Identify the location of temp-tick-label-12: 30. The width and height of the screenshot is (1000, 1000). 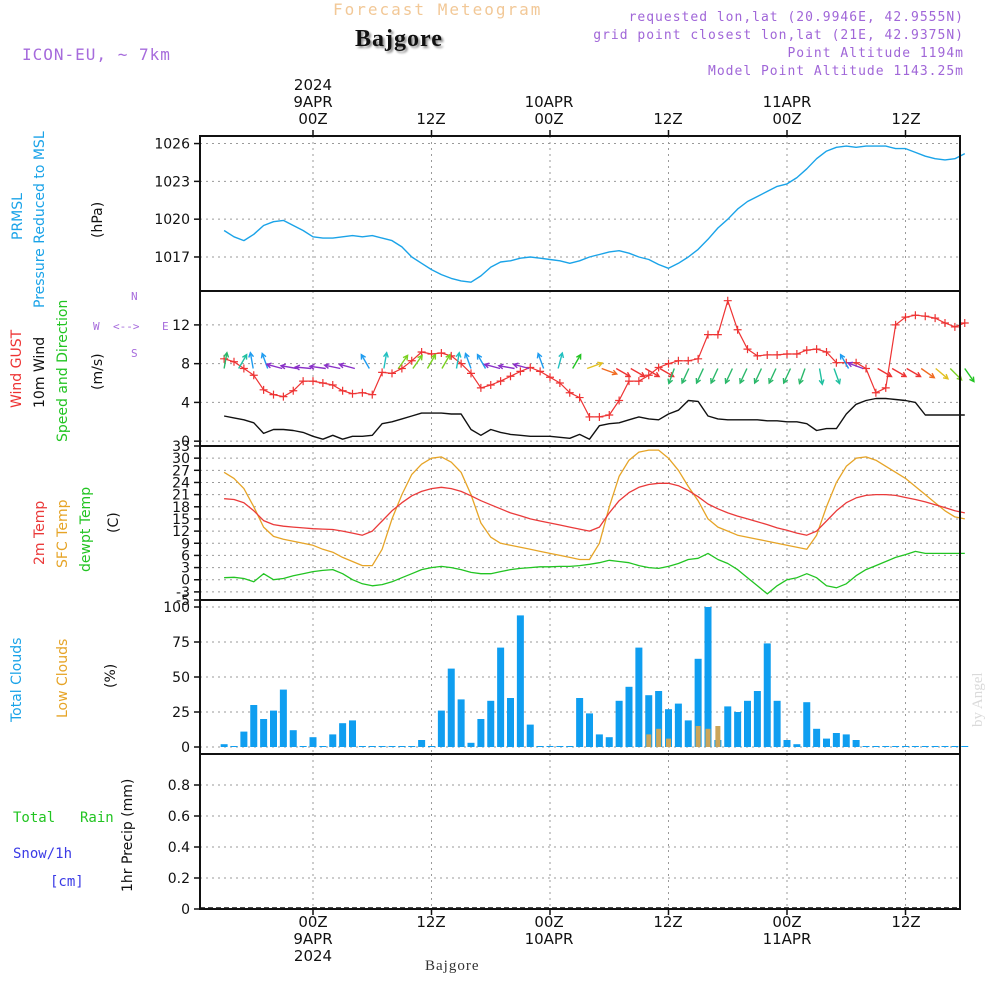
(181, 459).